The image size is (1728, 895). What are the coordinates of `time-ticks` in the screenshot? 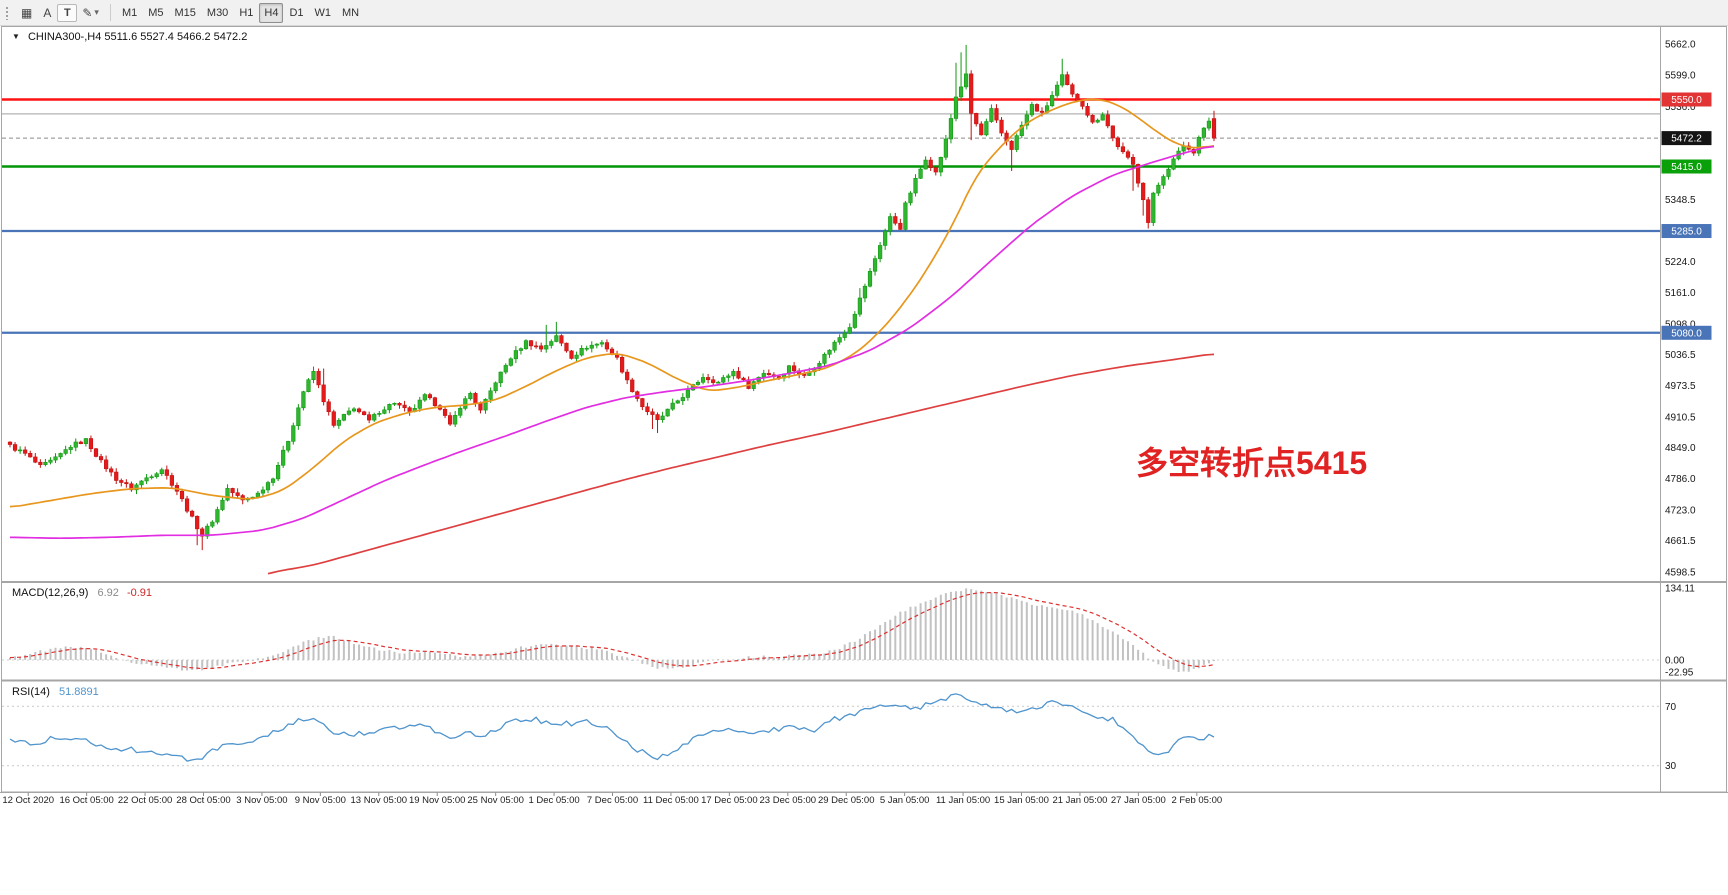 It's located at (612, 794).